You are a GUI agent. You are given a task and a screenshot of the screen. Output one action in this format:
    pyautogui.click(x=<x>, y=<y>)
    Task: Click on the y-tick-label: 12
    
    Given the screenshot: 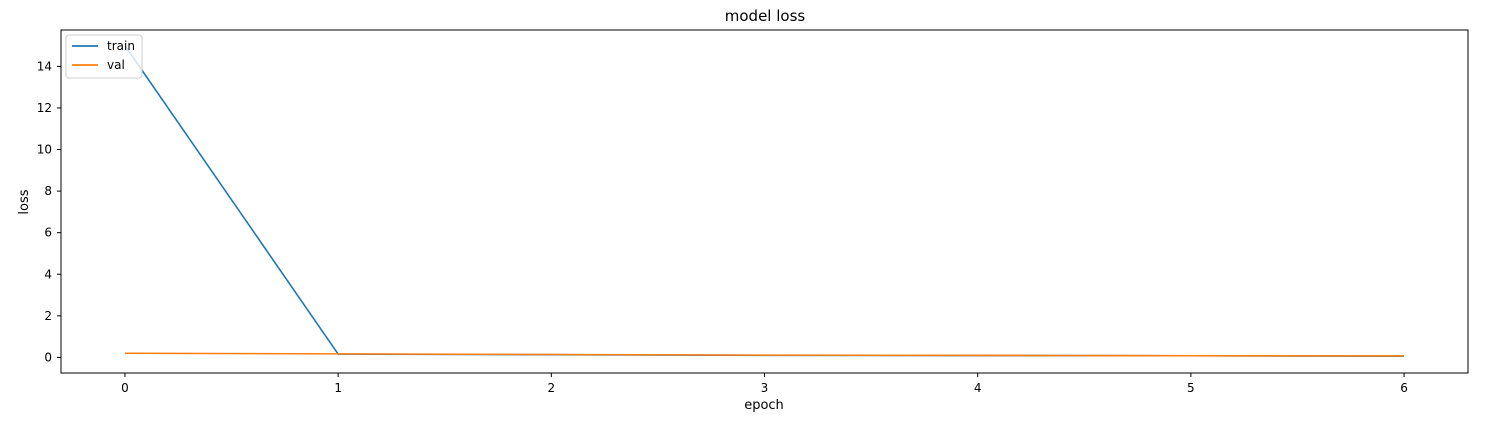 What is the action you would take?
    pyautogui.click(x=44, y=108)
    